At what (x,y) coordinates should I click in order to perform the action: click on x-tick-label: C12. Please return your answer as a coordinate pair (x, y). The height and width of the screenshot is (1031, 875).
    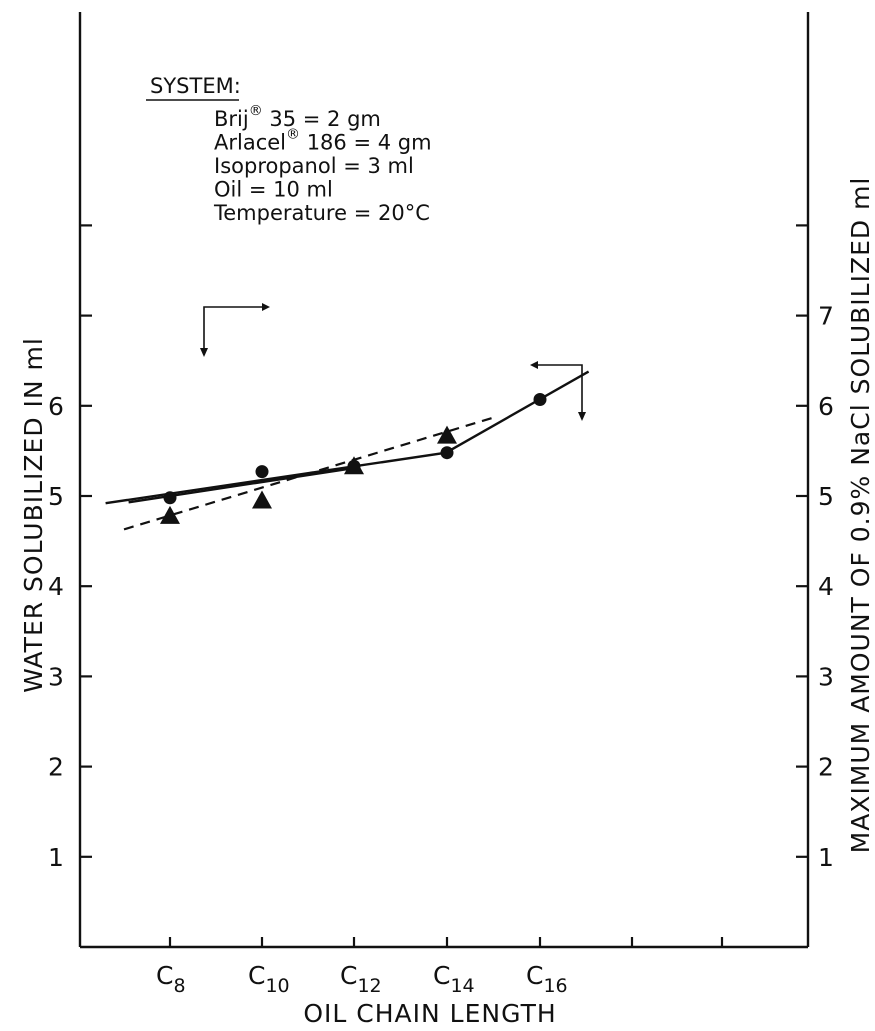
    Looking at the image, I should click on (361, 979).